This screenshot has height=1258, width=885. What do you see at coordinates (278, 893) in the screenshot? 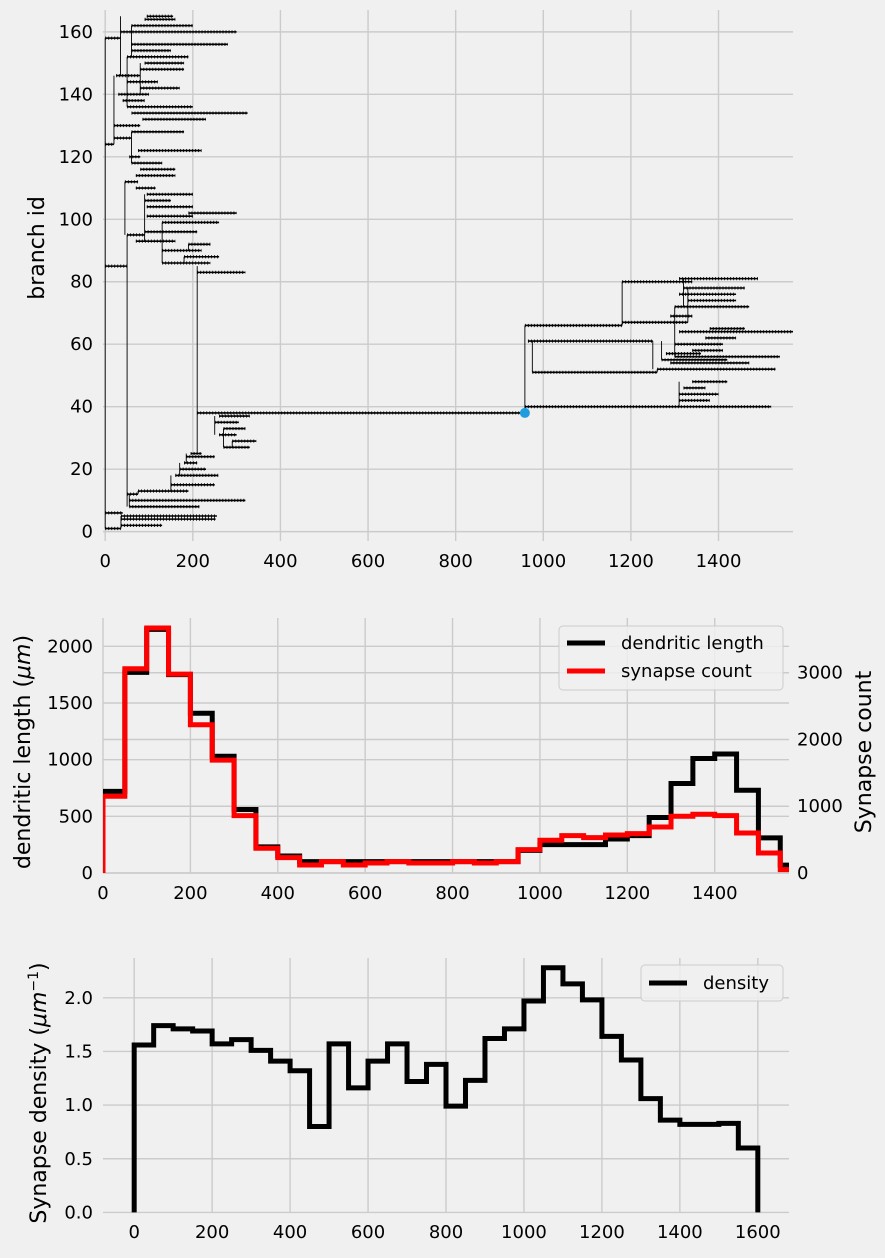
I see `length-count-x-tick-label: 400` at bounding box center [278, 893].